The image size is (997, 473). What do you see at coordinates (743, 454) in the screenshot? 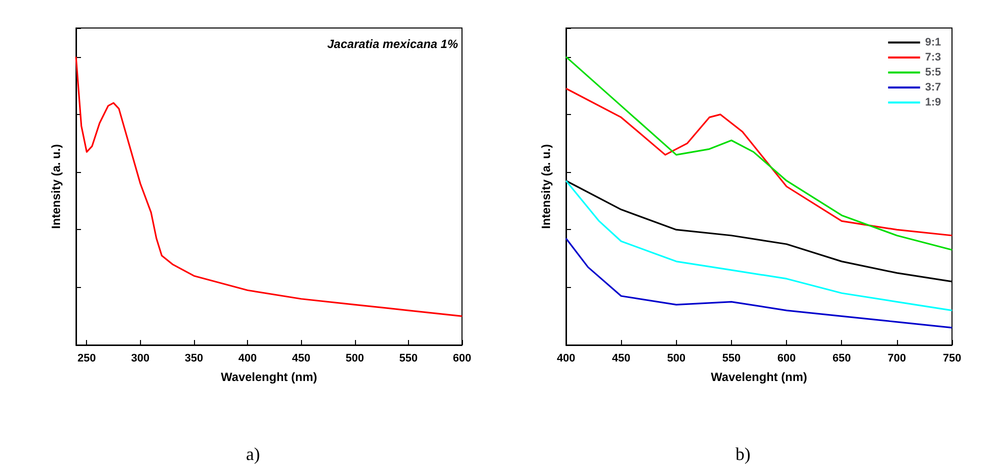
I see `text: b)` at bounding box center [743, 454].